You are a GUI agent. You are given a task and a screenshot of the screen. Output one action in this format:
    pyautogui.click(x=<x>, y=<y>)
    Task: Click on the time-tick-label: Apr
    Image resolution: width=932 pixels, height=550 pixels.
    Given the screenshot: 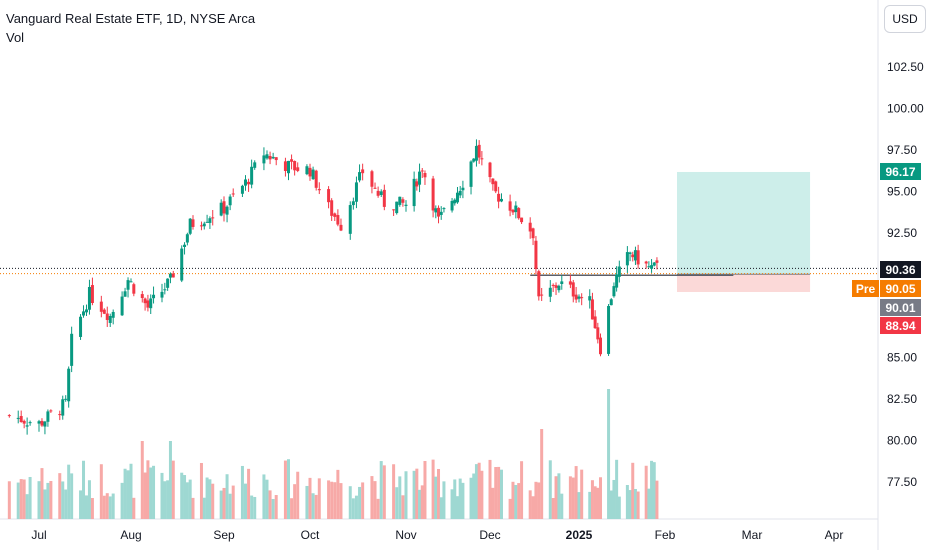 What is the action you would take?
    pyautogui.click(x=834, y=535)
    